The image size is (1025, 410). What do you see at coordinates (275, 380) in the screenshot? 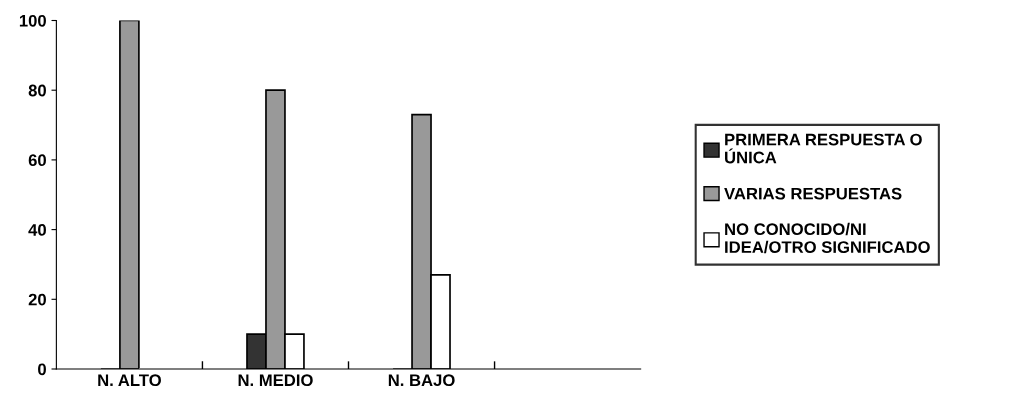
I see `x-tick-label: N. MEDIO` at bounding box center [275, 380].